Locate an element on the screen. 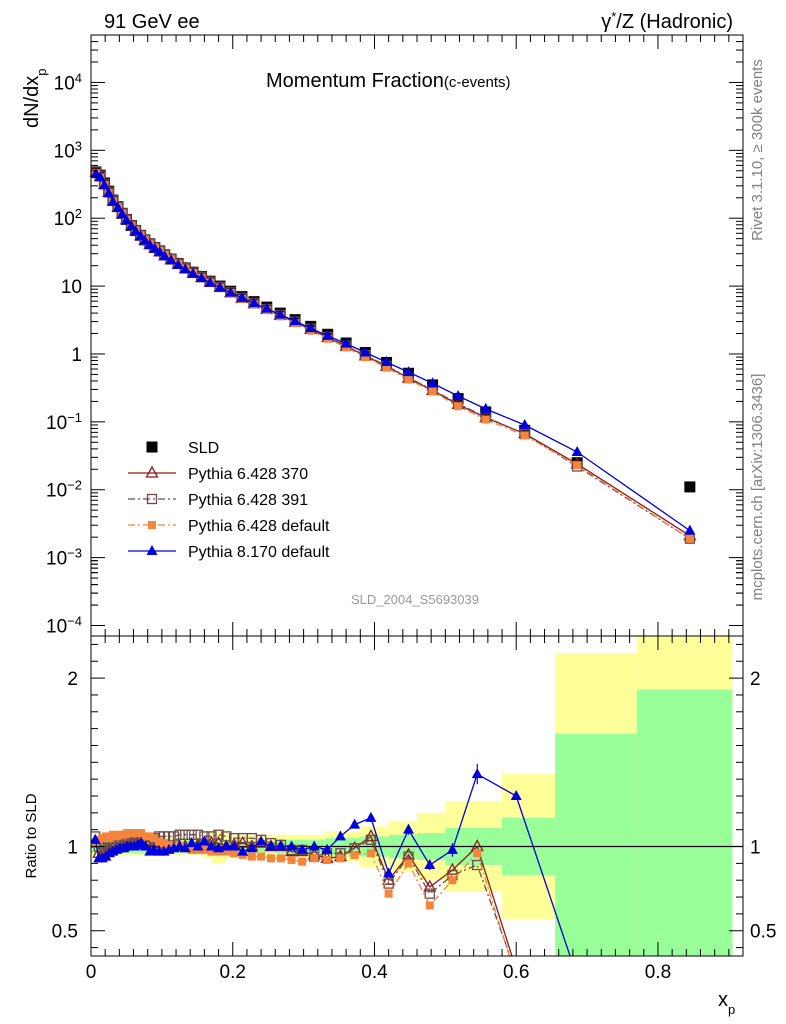  ratio-series-p8_default is located at coordinates (331, 860).